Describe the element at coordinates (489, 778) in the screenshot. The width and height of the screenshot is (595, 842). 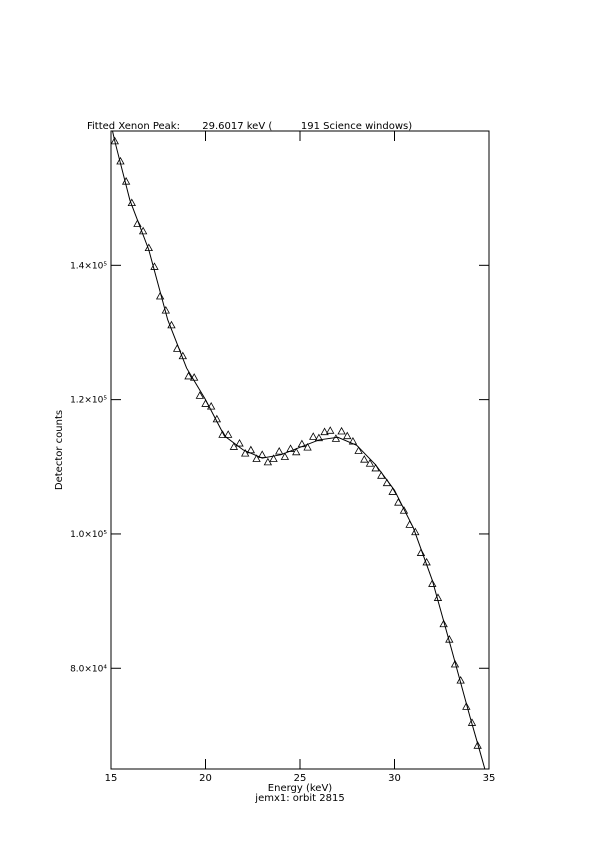
I see `x-tick-label: 35` at that location.